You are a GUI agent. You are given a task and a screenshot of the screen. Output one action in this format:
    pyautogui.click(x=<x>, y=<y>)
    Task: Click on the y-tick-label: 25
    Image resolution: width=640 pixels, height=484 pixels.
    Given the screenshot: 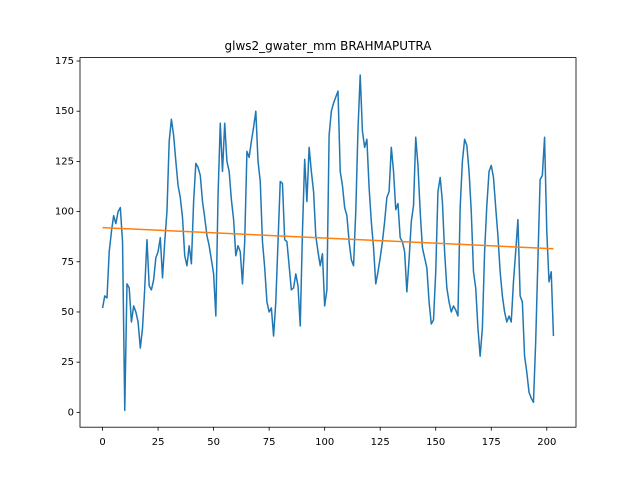 What is the action you would take?
    pyautogui.click(x=67, y=362)
    